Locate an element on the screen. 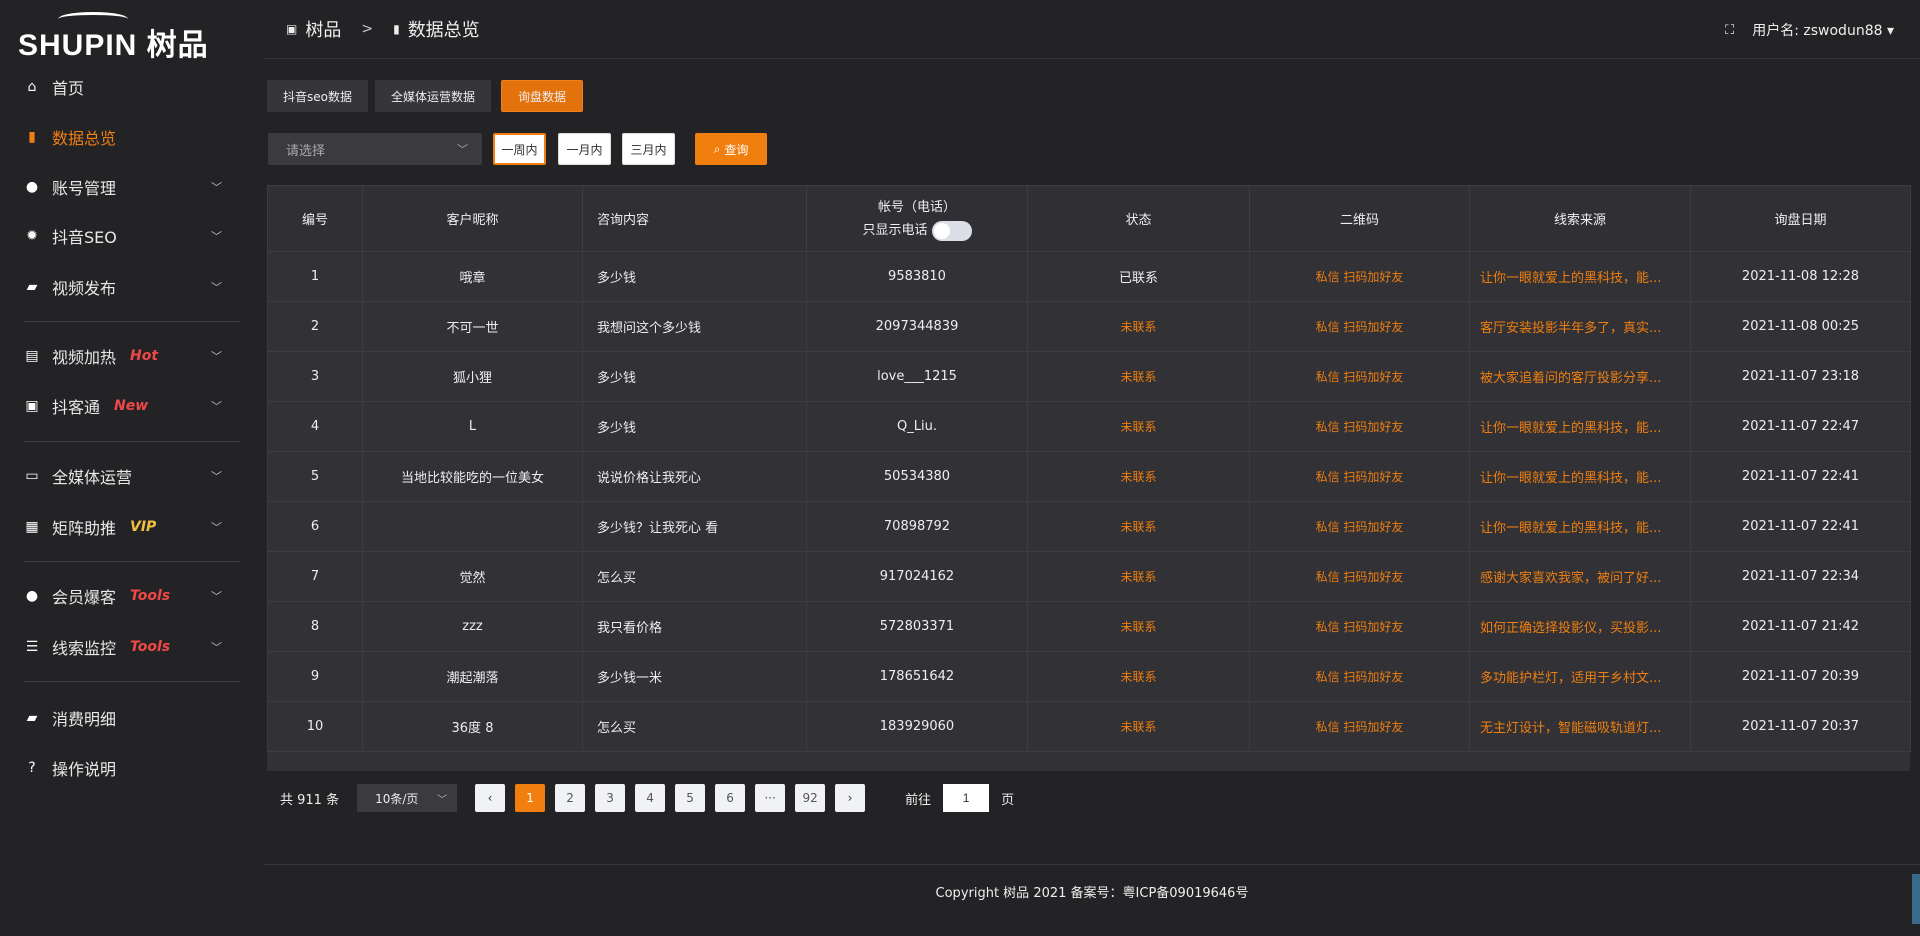 This screenshot has height=936, width=1920. cell-id: 5 is located at coordinates (315, 476).